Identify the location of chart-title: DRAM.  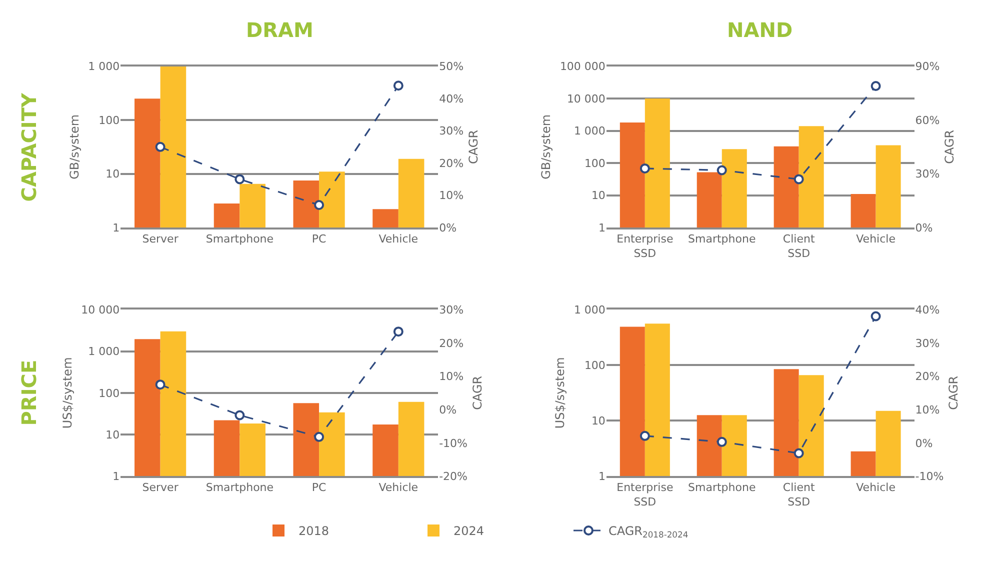
(280, 30).